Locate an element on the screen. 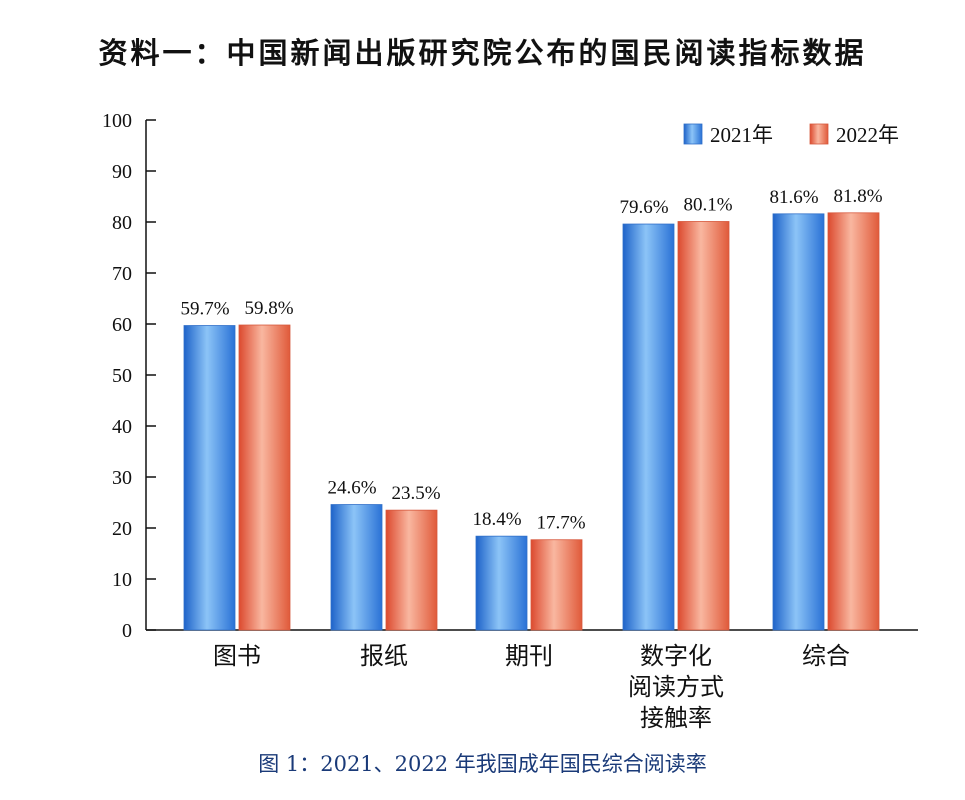  data-label: 59.8% is located at coordinates (268, 308).